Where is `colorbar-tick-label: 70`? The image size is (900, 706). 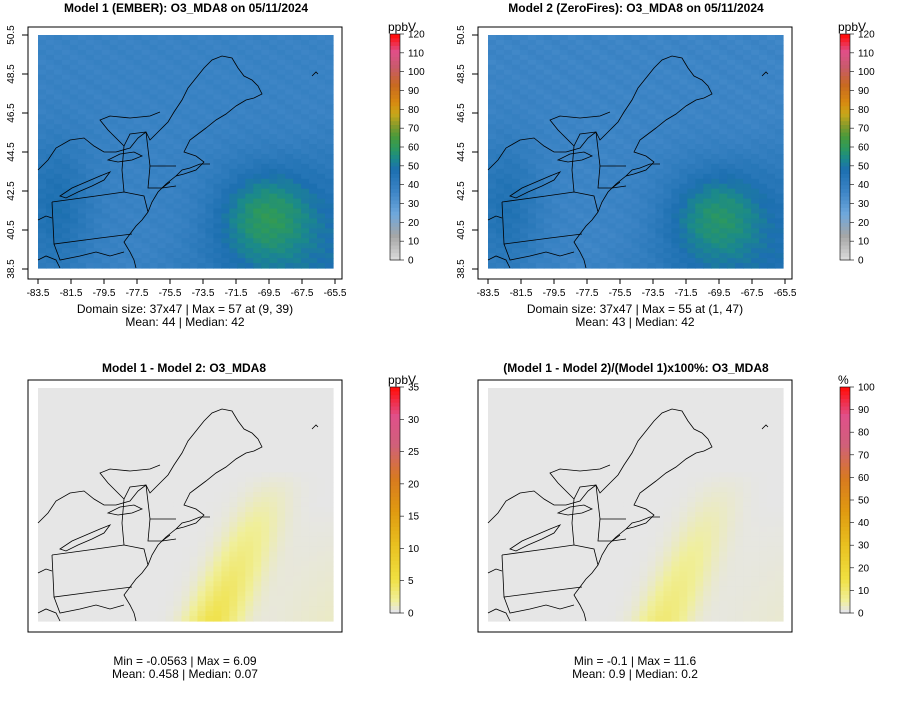 colorbar-tick-label: 70 is located at coordinates (864, 129).